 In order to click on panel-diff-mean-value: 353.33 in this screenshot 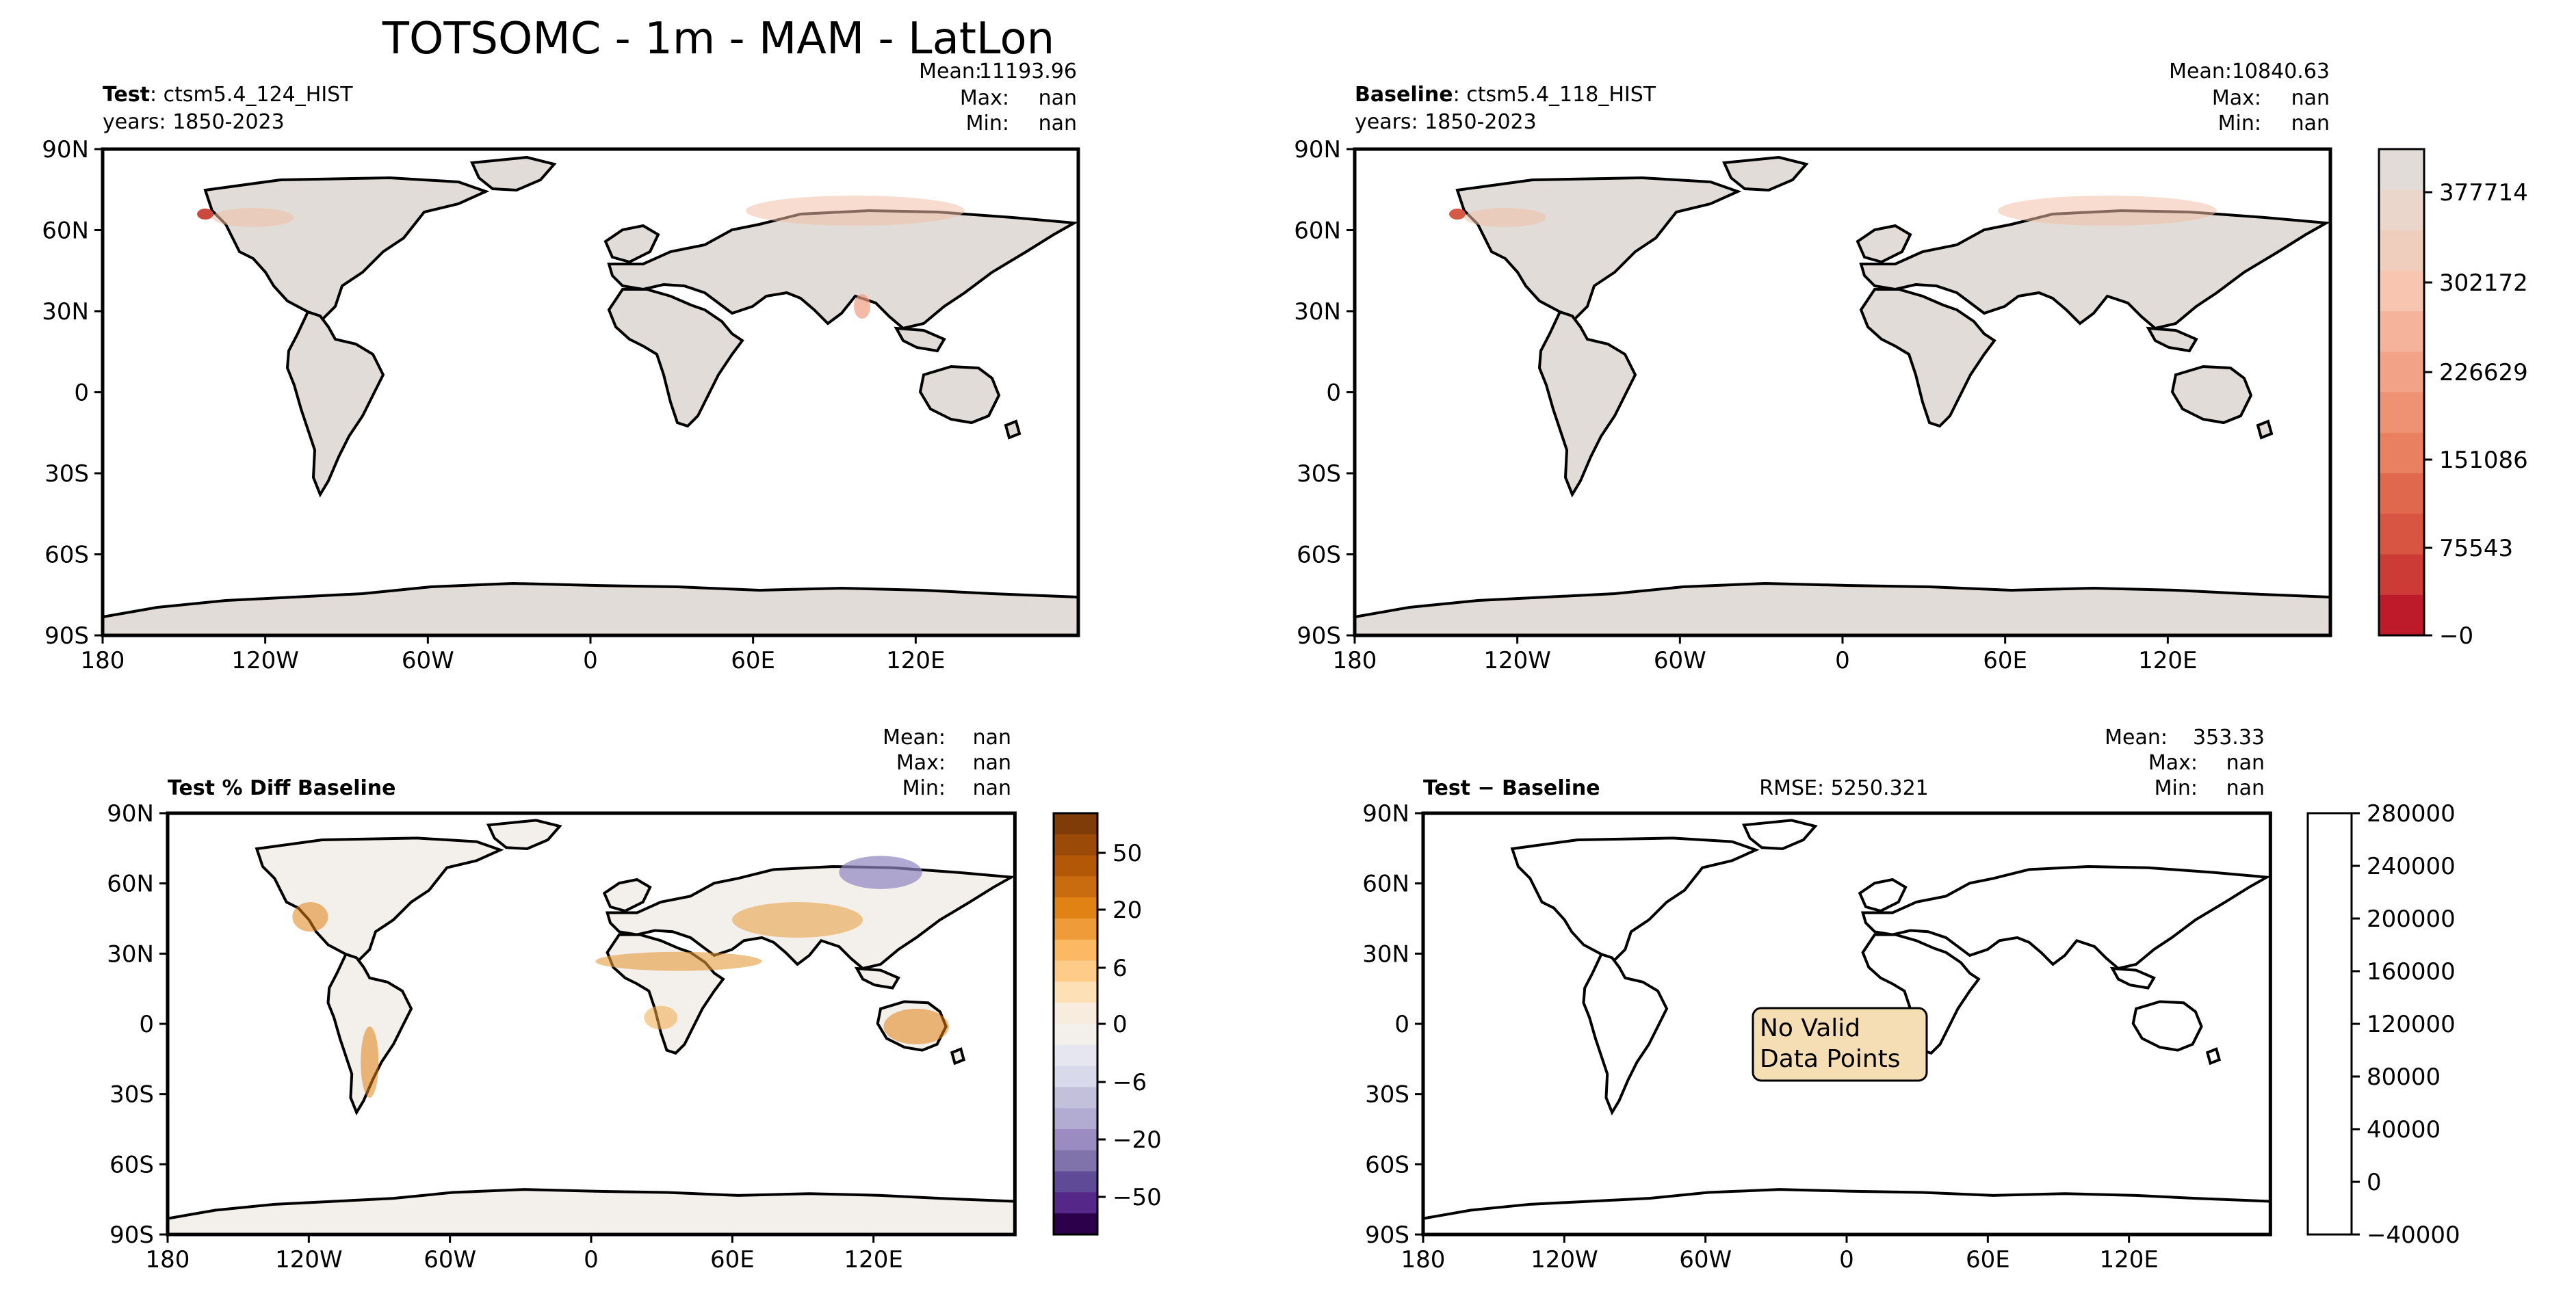, I will do `click(2229, 738)`.